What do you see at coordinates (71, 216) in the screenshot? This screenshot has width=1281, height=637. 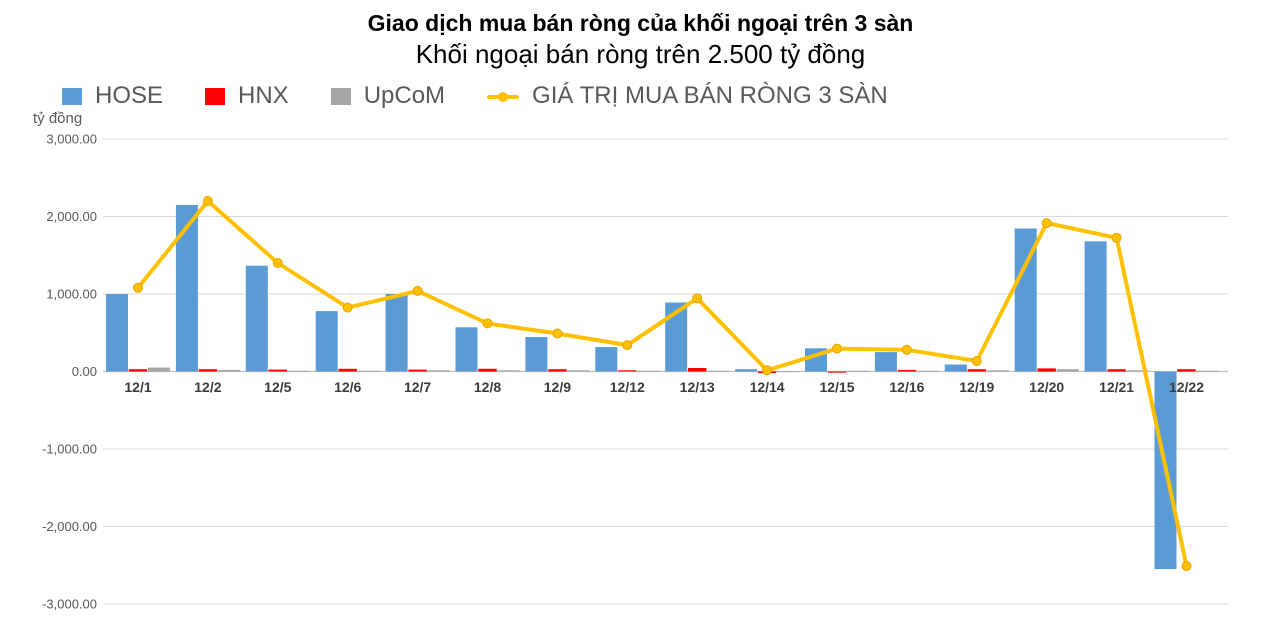 I see `y-tick-label: 2,000.00` at bounding box center [71, 216].